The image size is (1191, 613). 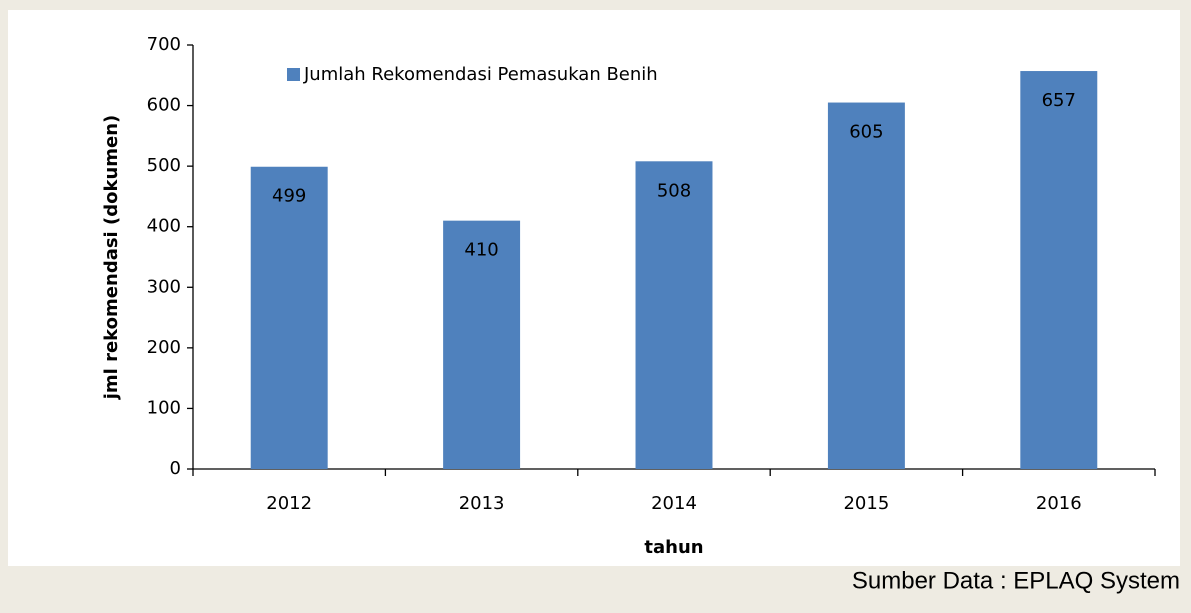 What do you see at coordinates (289, 196) in the screenshot?
I see `data-label: 499` at bounding box center [289, 196].